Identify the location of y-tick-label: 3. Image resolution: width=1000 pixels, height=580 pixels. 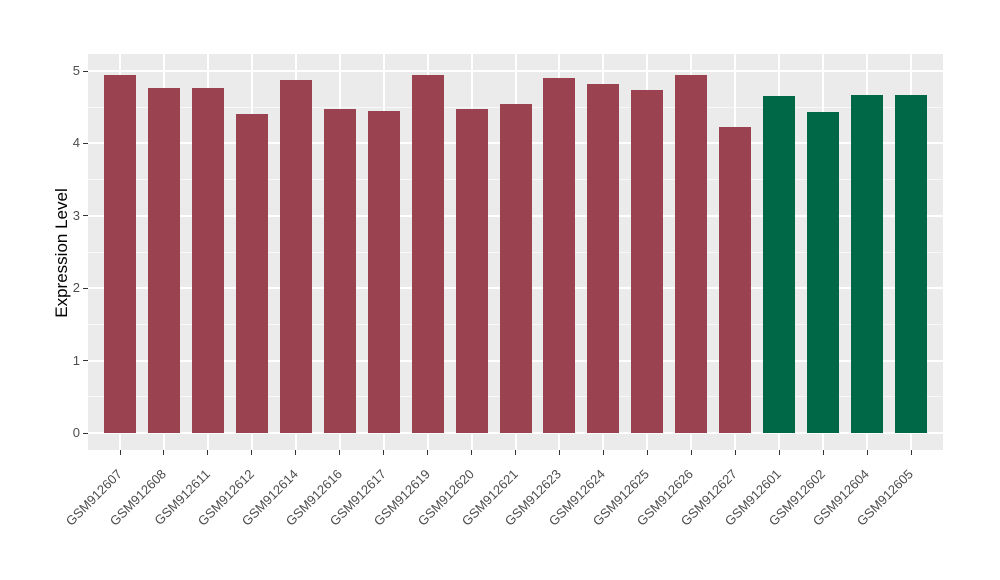
(76, 215).